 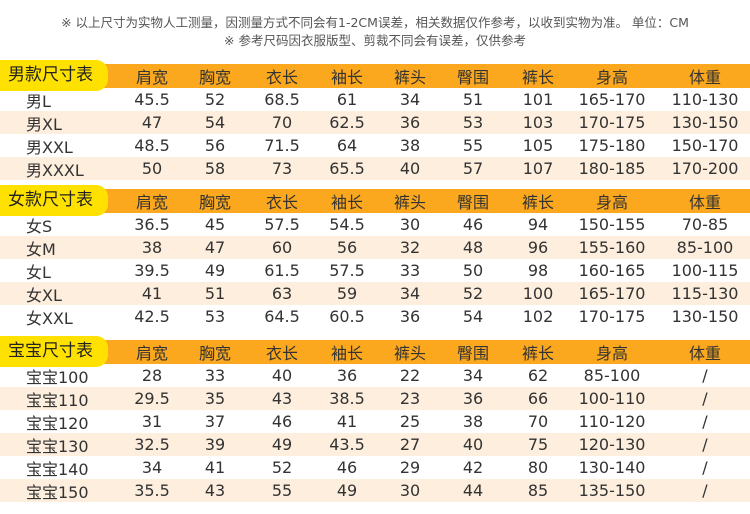 I want to click on size-label: 宝宝140, so click(x=57, y=469).